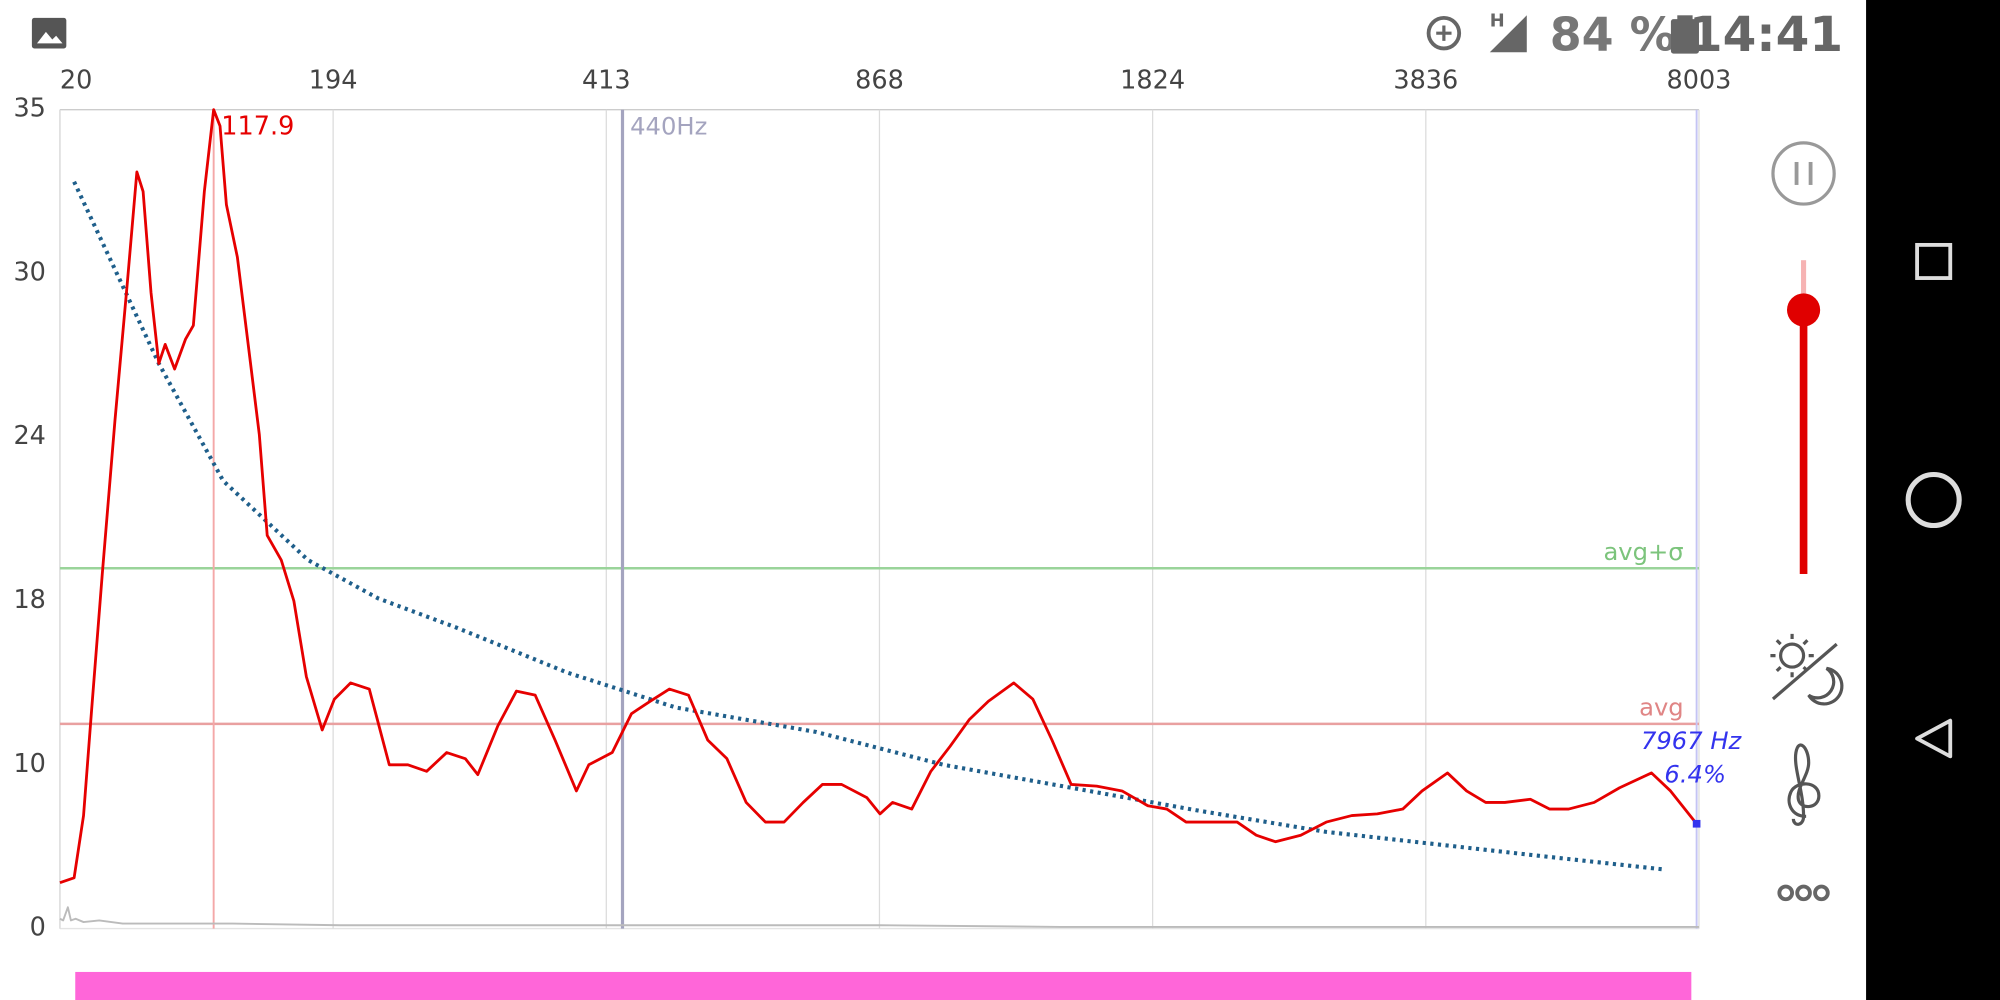  I want to click on x-tick-label: 413, so click(606, 81).